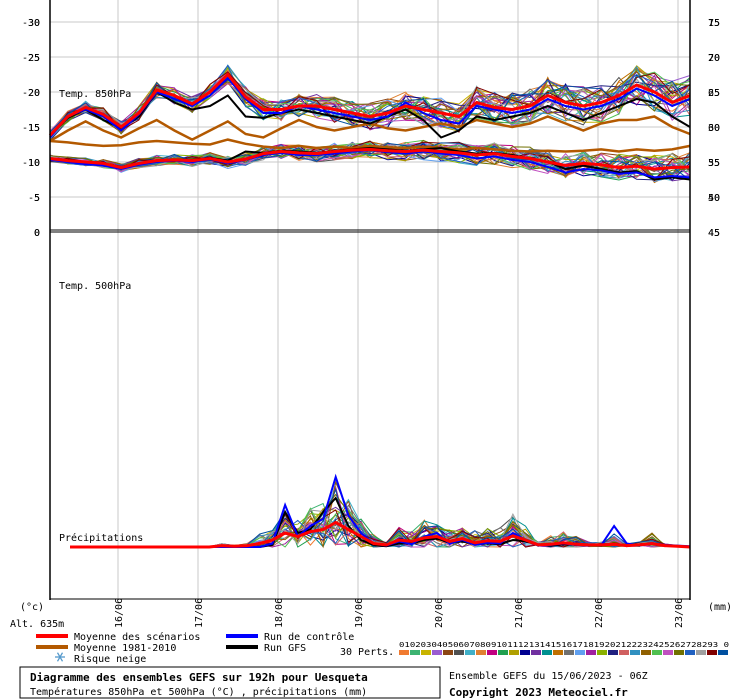 The height and width of the screenshot is (700, 740). Describe the element at coordinates (95, 286) in the screenshot. I see `panel-label-500: Temp. 500hPa` at that location.